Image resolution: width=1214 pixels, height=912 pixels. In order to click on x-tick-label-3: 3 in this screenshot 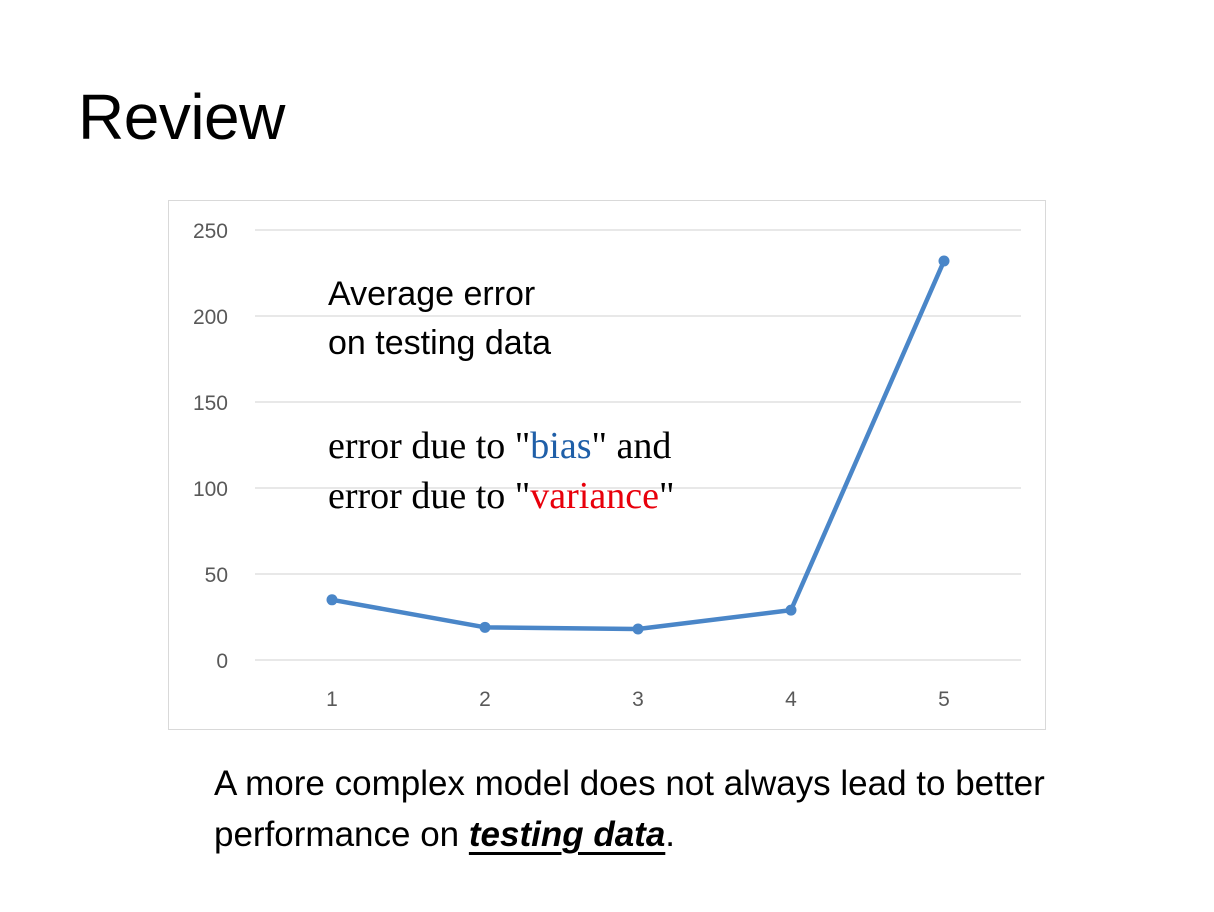, I will do `click(638, 699)`.